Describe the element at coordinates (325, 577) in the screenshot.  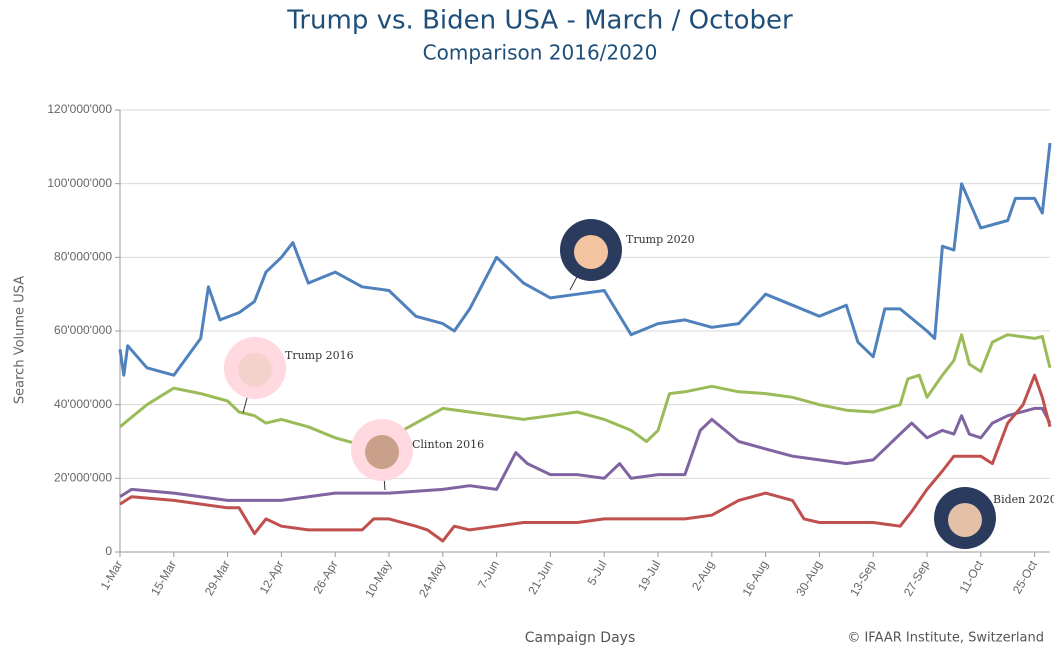
I see `x-tick-label: 26-Apr` at that location.